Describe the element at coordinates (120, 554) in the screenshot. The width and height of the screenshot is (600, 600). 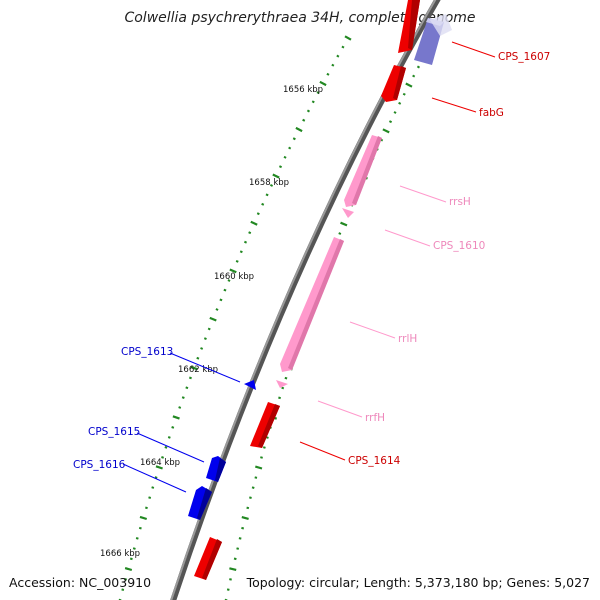
I see `kbp-label: 1666 kbp` at that location.